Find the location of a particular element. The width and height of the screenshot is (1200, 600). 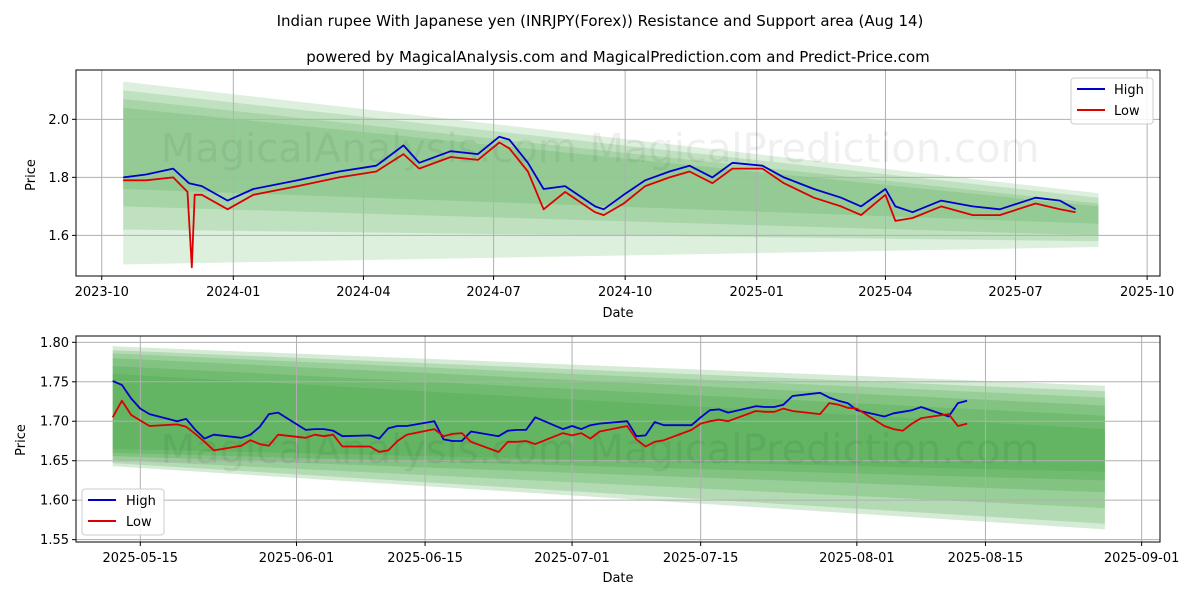

bottom-series is located at coordinates (539, 416).